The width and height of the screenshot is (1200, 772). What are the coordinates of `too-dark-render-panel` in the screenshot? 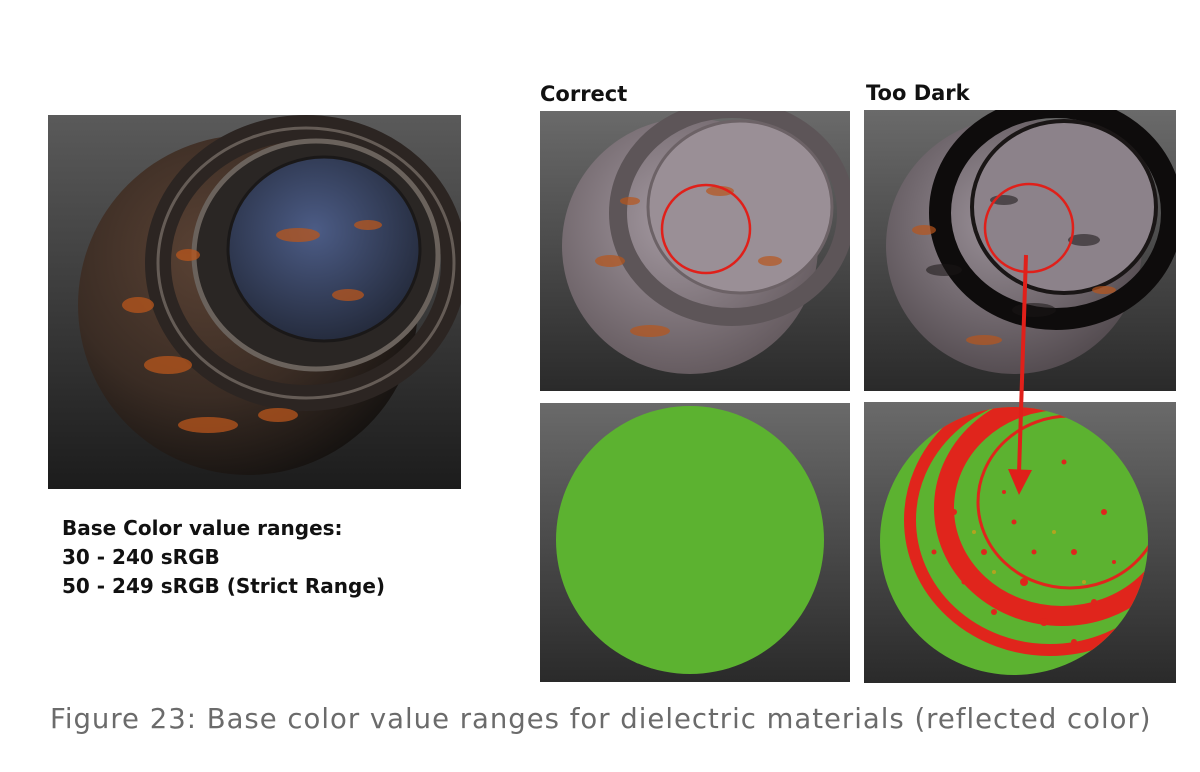 It's located at (1020, 250).